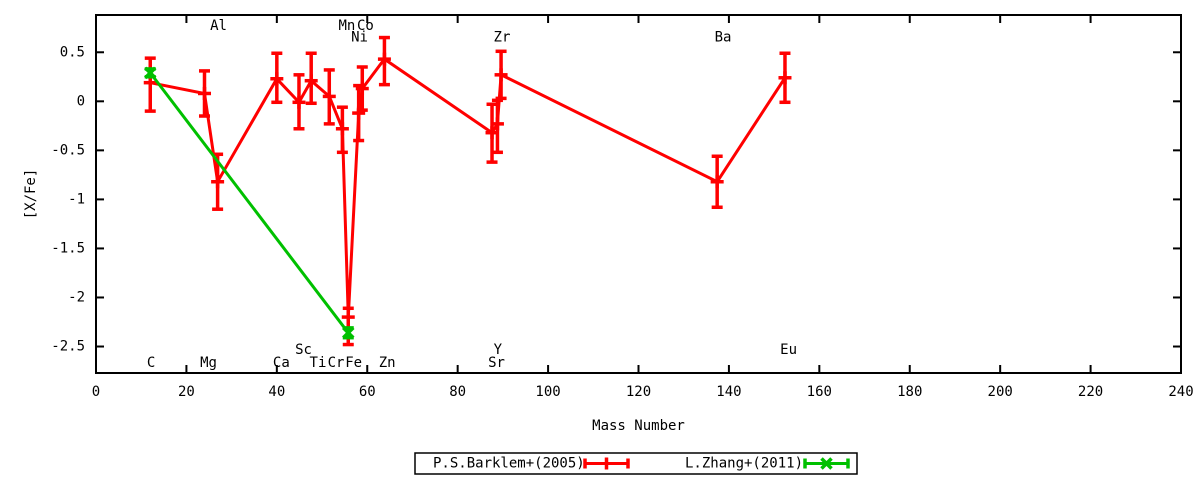  I want to click on x-axis-tick-label: 220, so click(1090, 392).